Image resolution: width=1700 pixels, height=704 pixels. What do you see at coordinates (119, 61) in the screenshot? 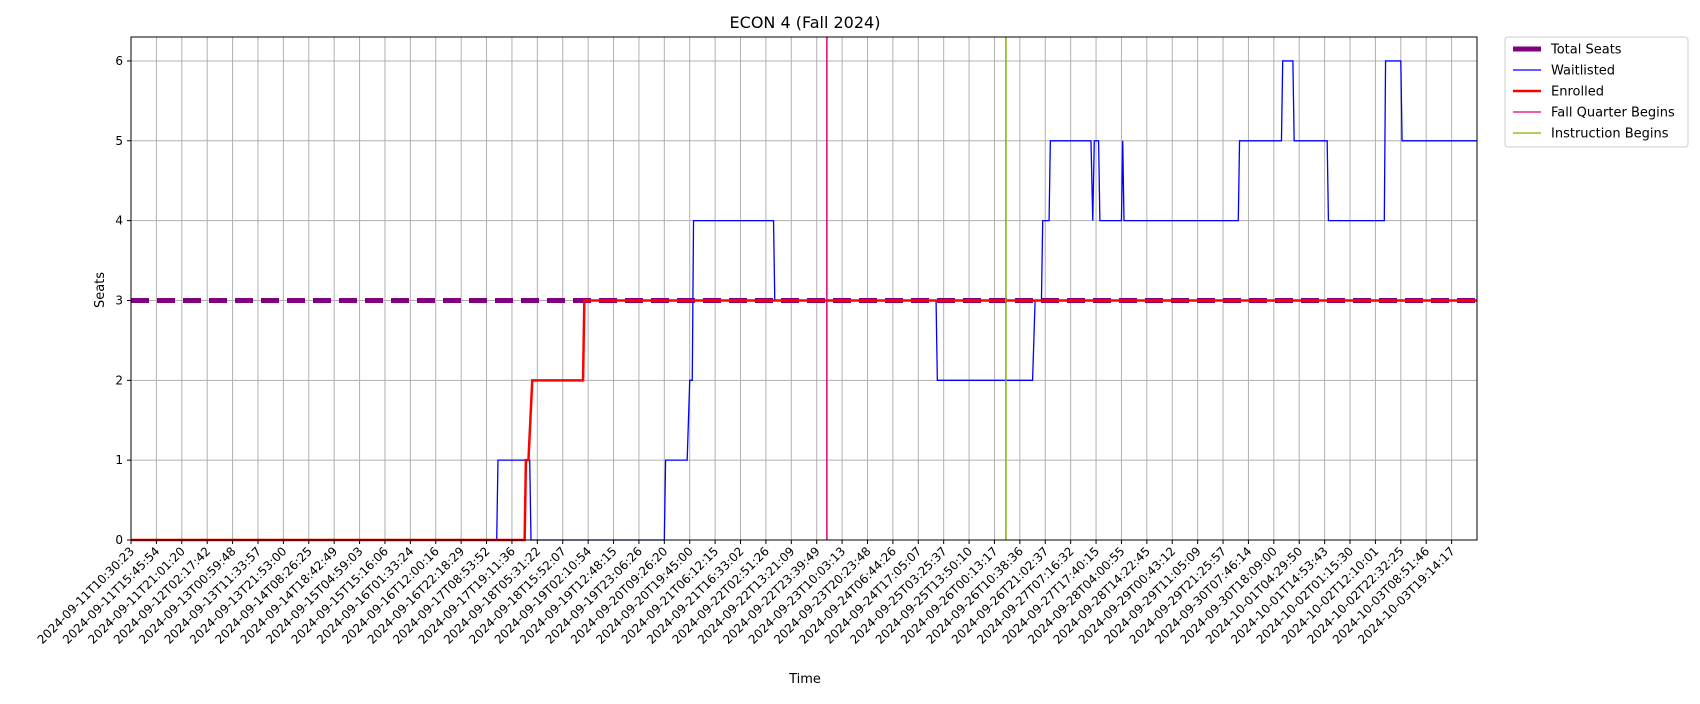
I see `y-tick-label: 6` at bounding box center [119, 61].